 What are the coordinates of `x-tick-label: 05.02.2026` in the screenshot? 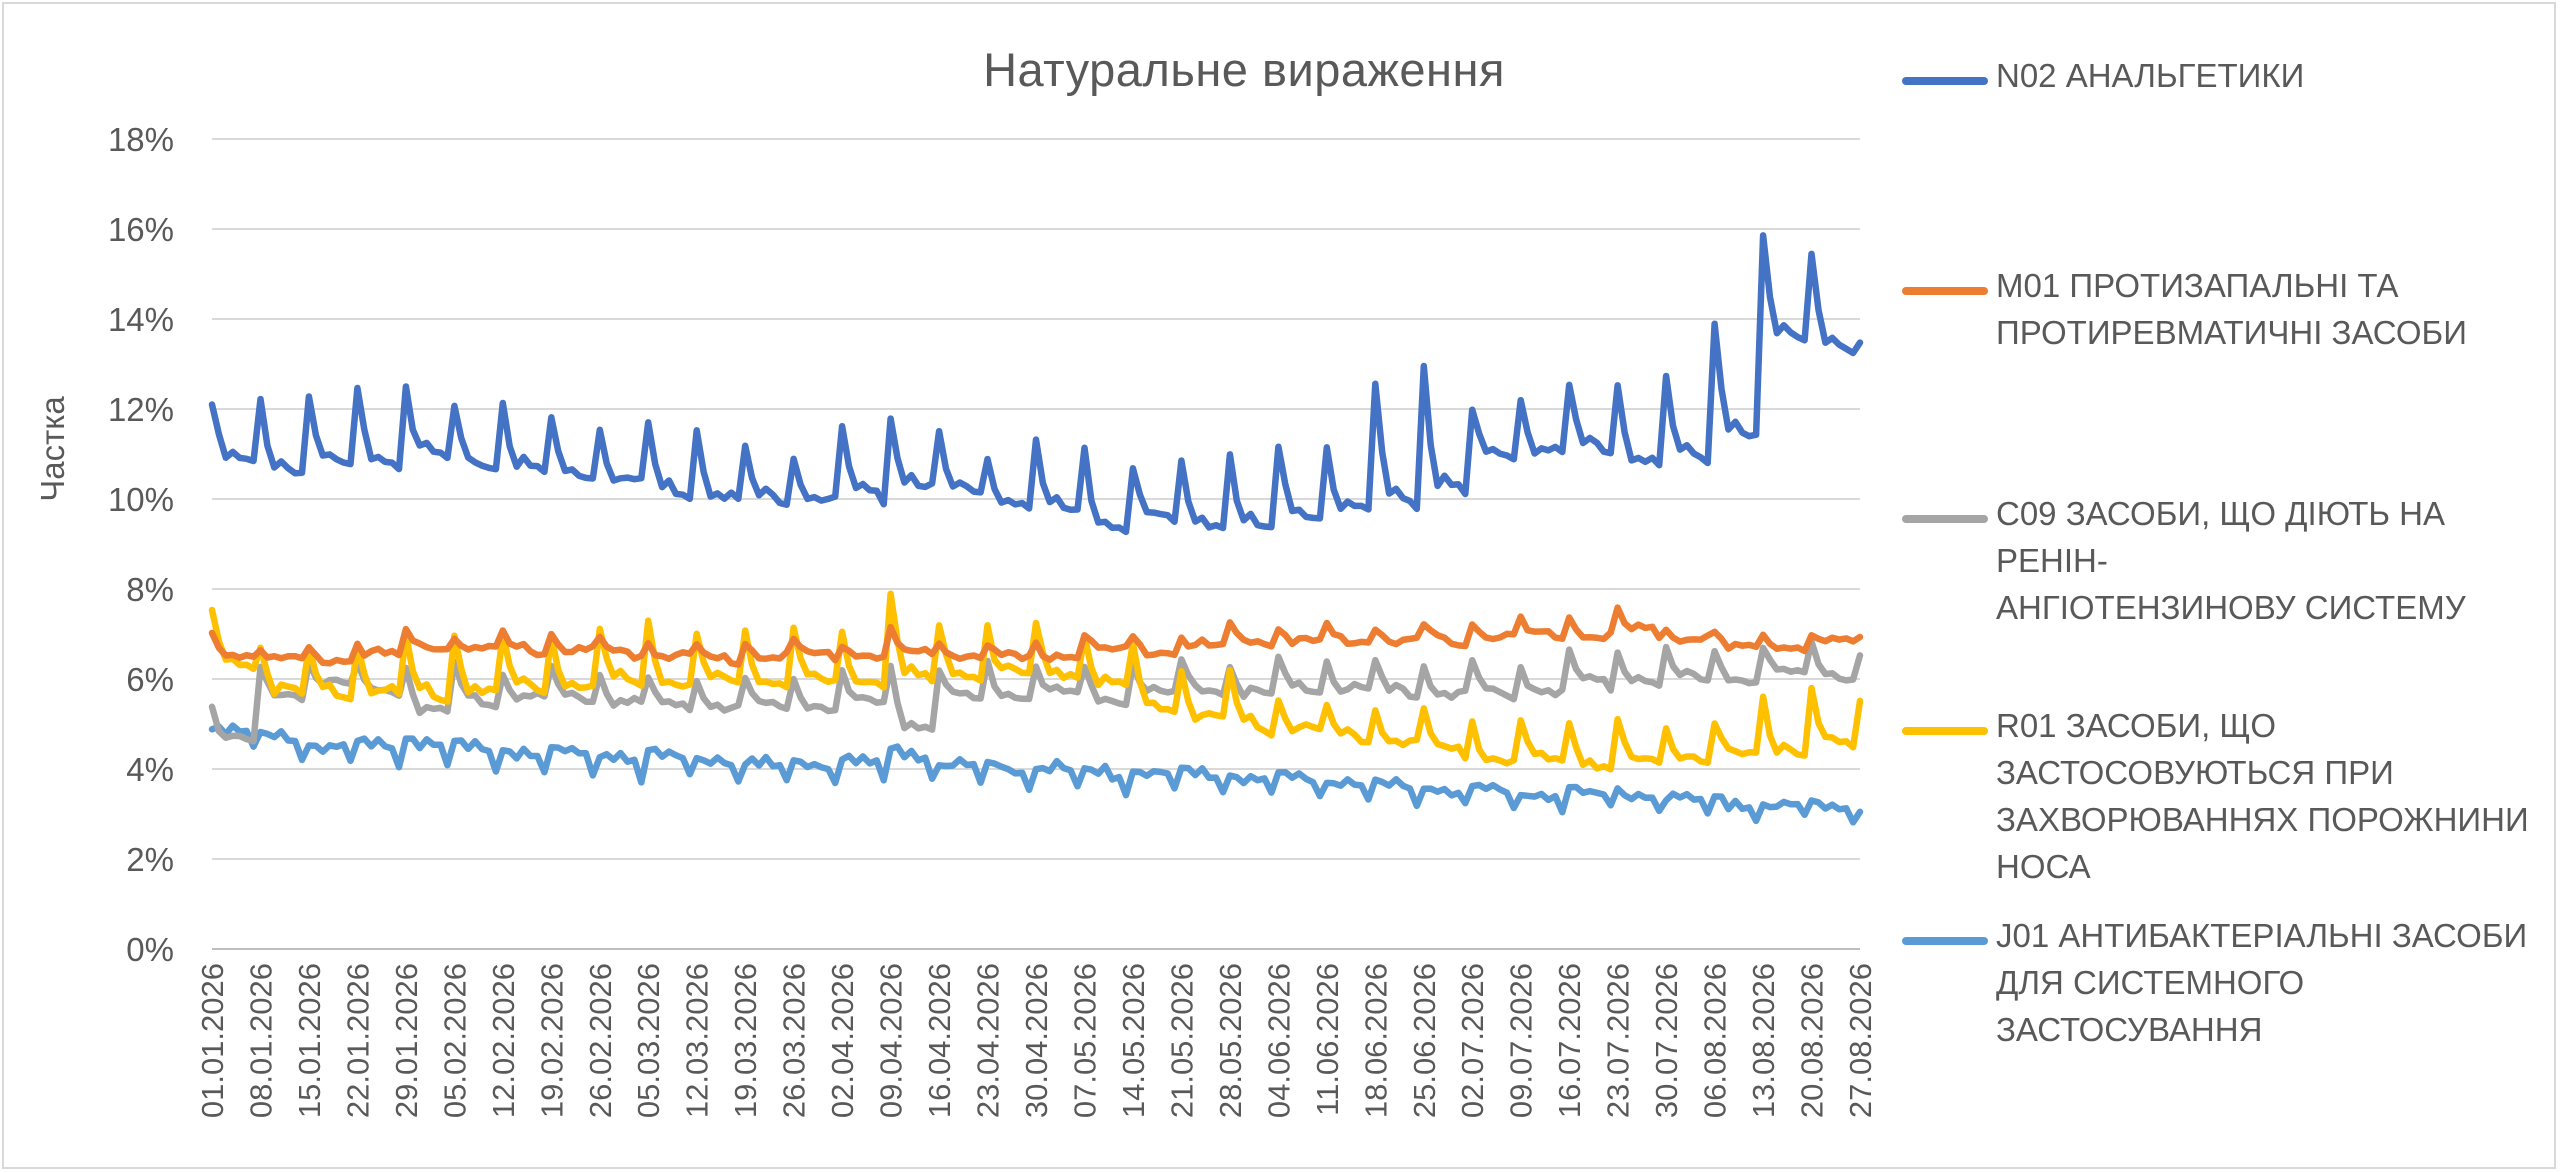 It's located at (454, 1040).